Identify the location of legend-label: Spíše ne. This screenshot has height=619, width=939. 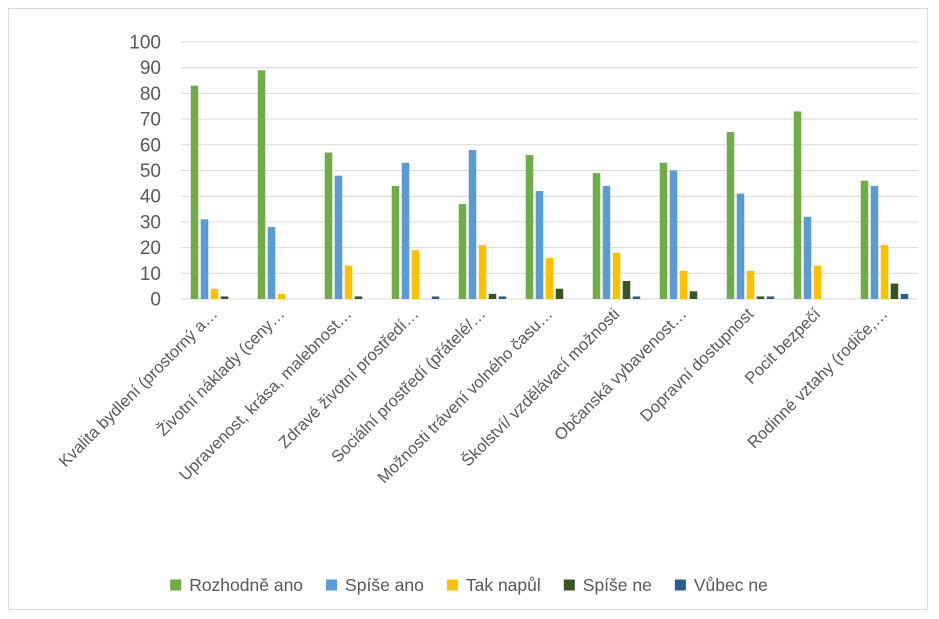
(617, 585).